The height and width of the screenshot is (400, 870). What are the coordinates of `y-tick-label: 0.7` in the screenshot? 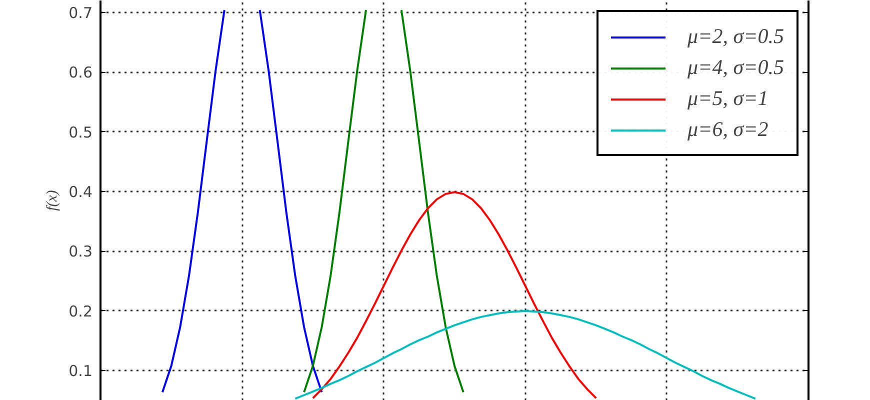 It's located at (80, 13).